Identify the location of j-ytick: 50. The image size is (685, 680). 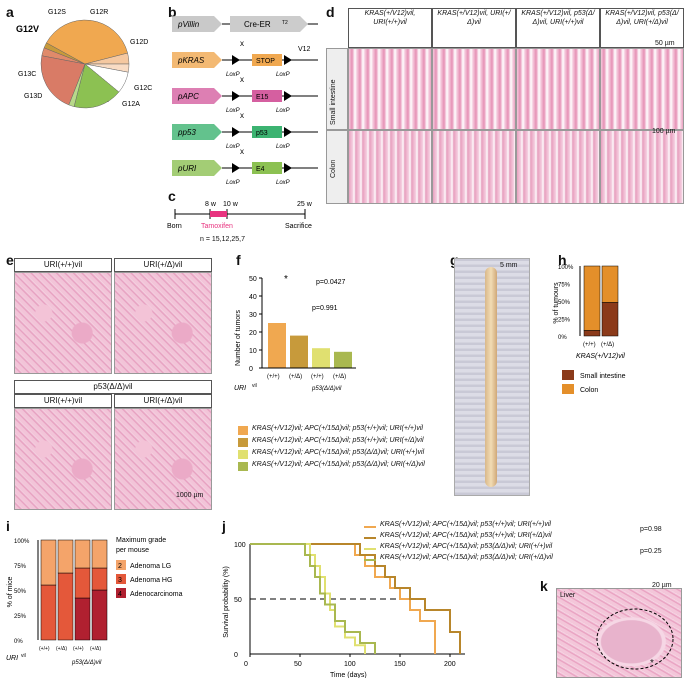
(238, 600).